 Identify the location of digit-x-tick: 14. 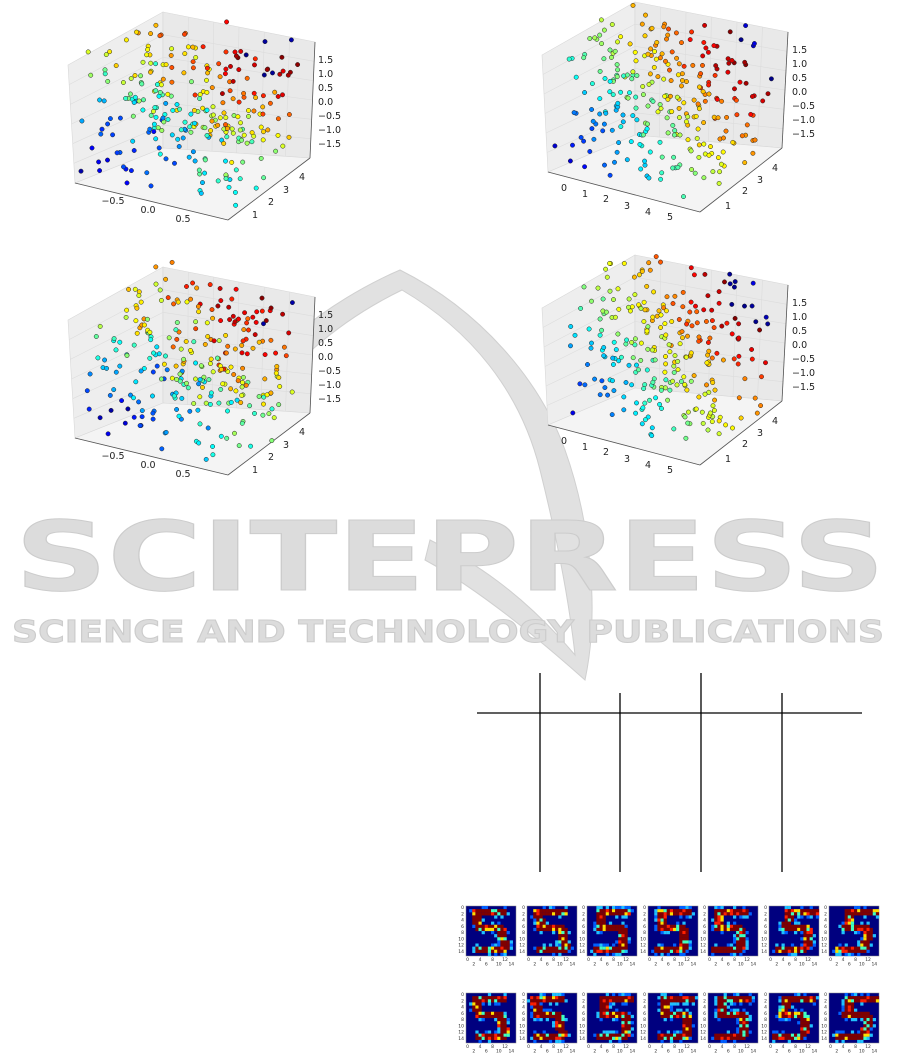
(511, 1052).